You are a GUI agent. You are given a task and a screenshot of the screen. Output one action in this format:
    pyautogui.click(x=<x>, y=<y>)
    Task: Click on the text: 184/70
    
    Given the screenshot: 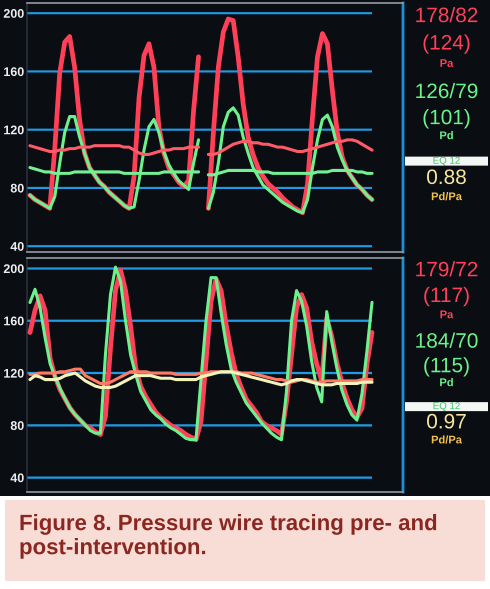 What is the action you would take?
    pyautogui.click(x=447, y=340)
    